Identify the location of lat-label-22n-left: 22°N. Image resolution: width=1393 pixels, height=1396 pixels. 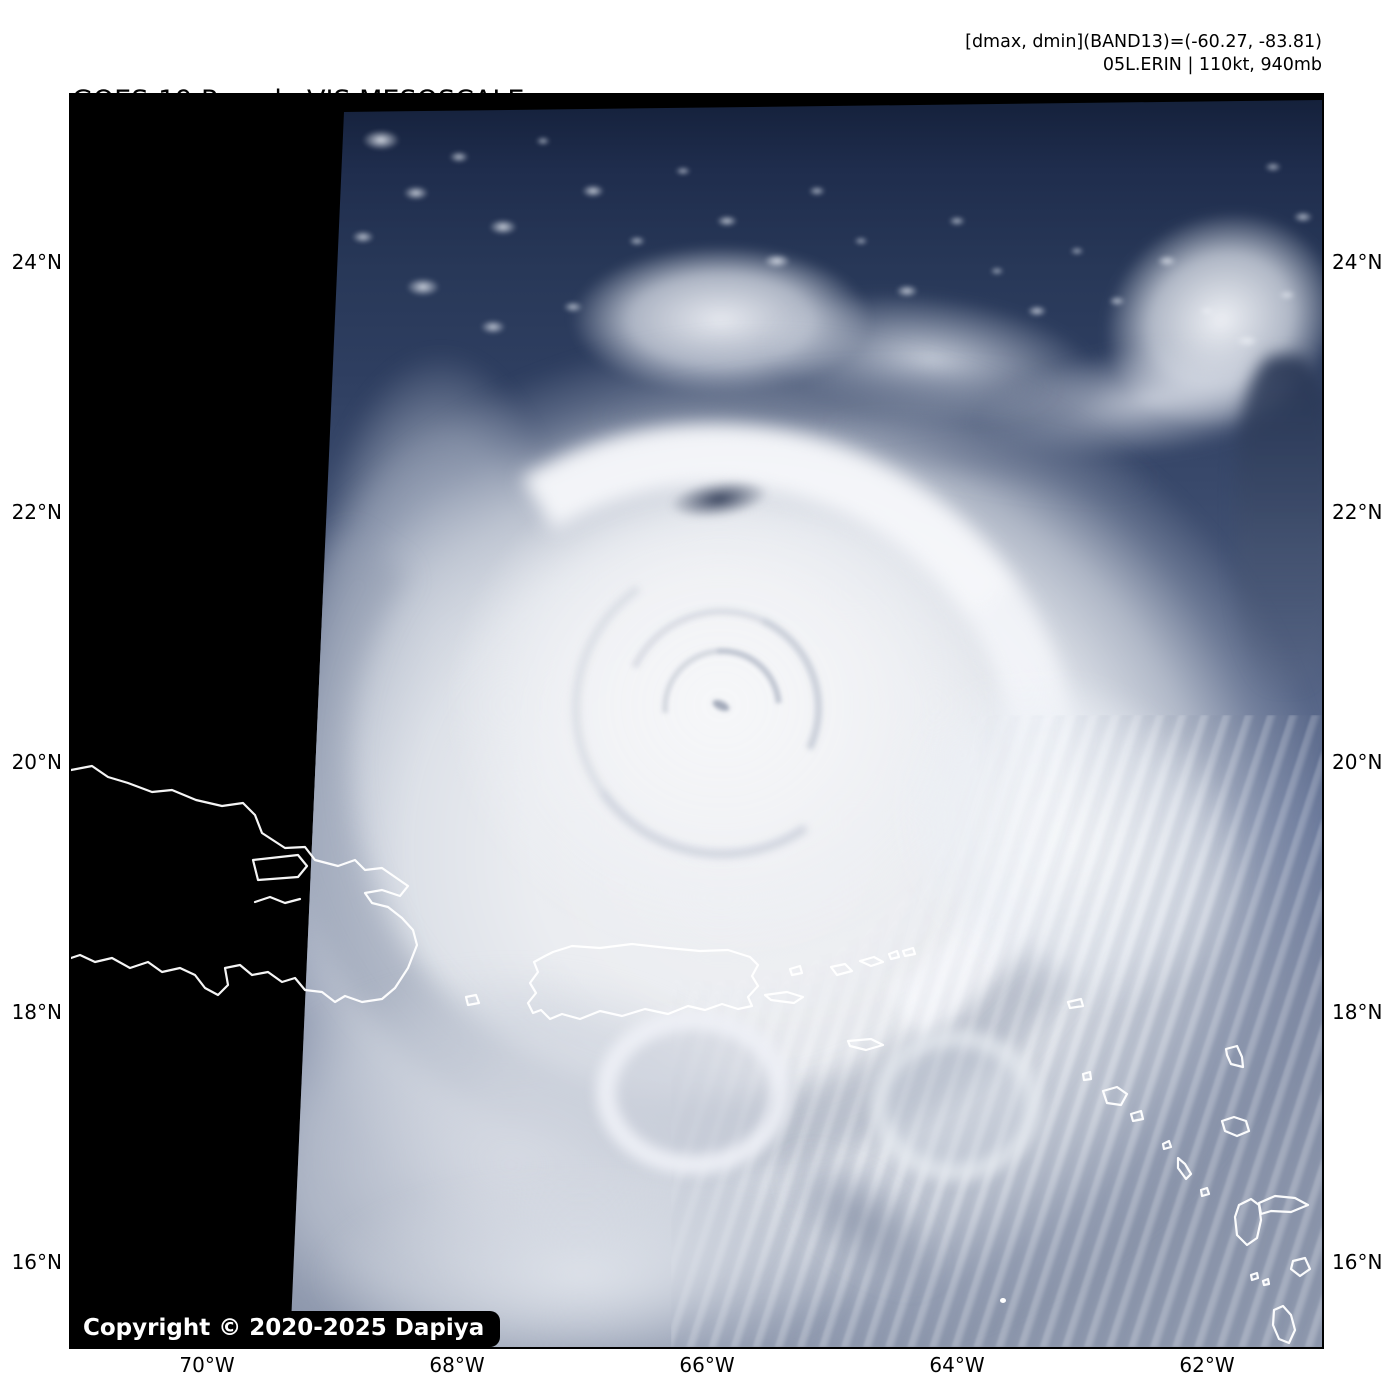
(36, 512).